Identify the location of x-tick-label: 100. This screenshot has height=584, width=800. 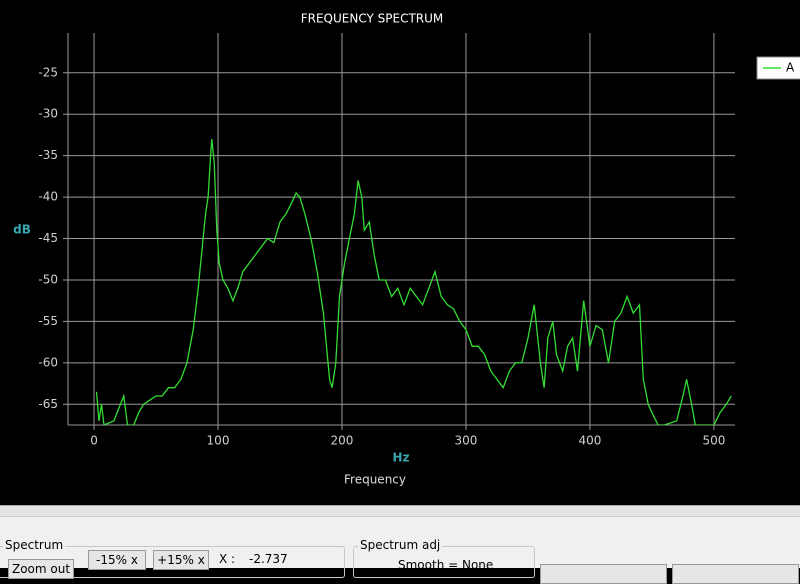
(218, 441).